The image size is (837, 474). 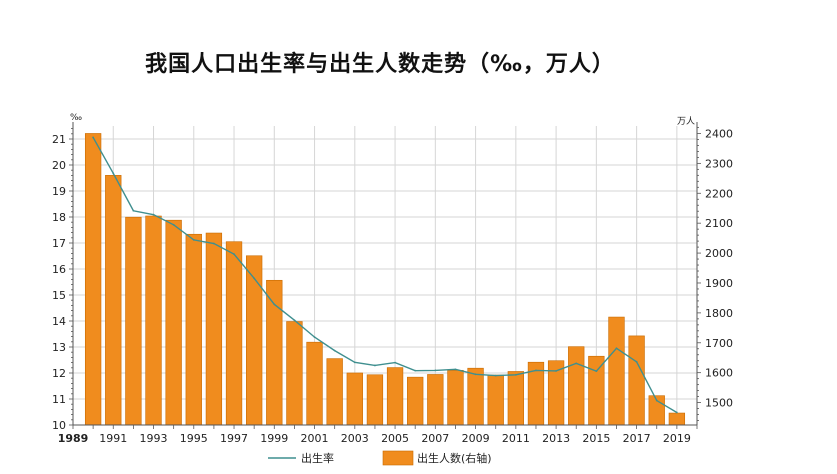 What do you see at coordinates (59, 373) in the screenshot?
I see `left-tick-label: 12` at bounding box center [59, 373].